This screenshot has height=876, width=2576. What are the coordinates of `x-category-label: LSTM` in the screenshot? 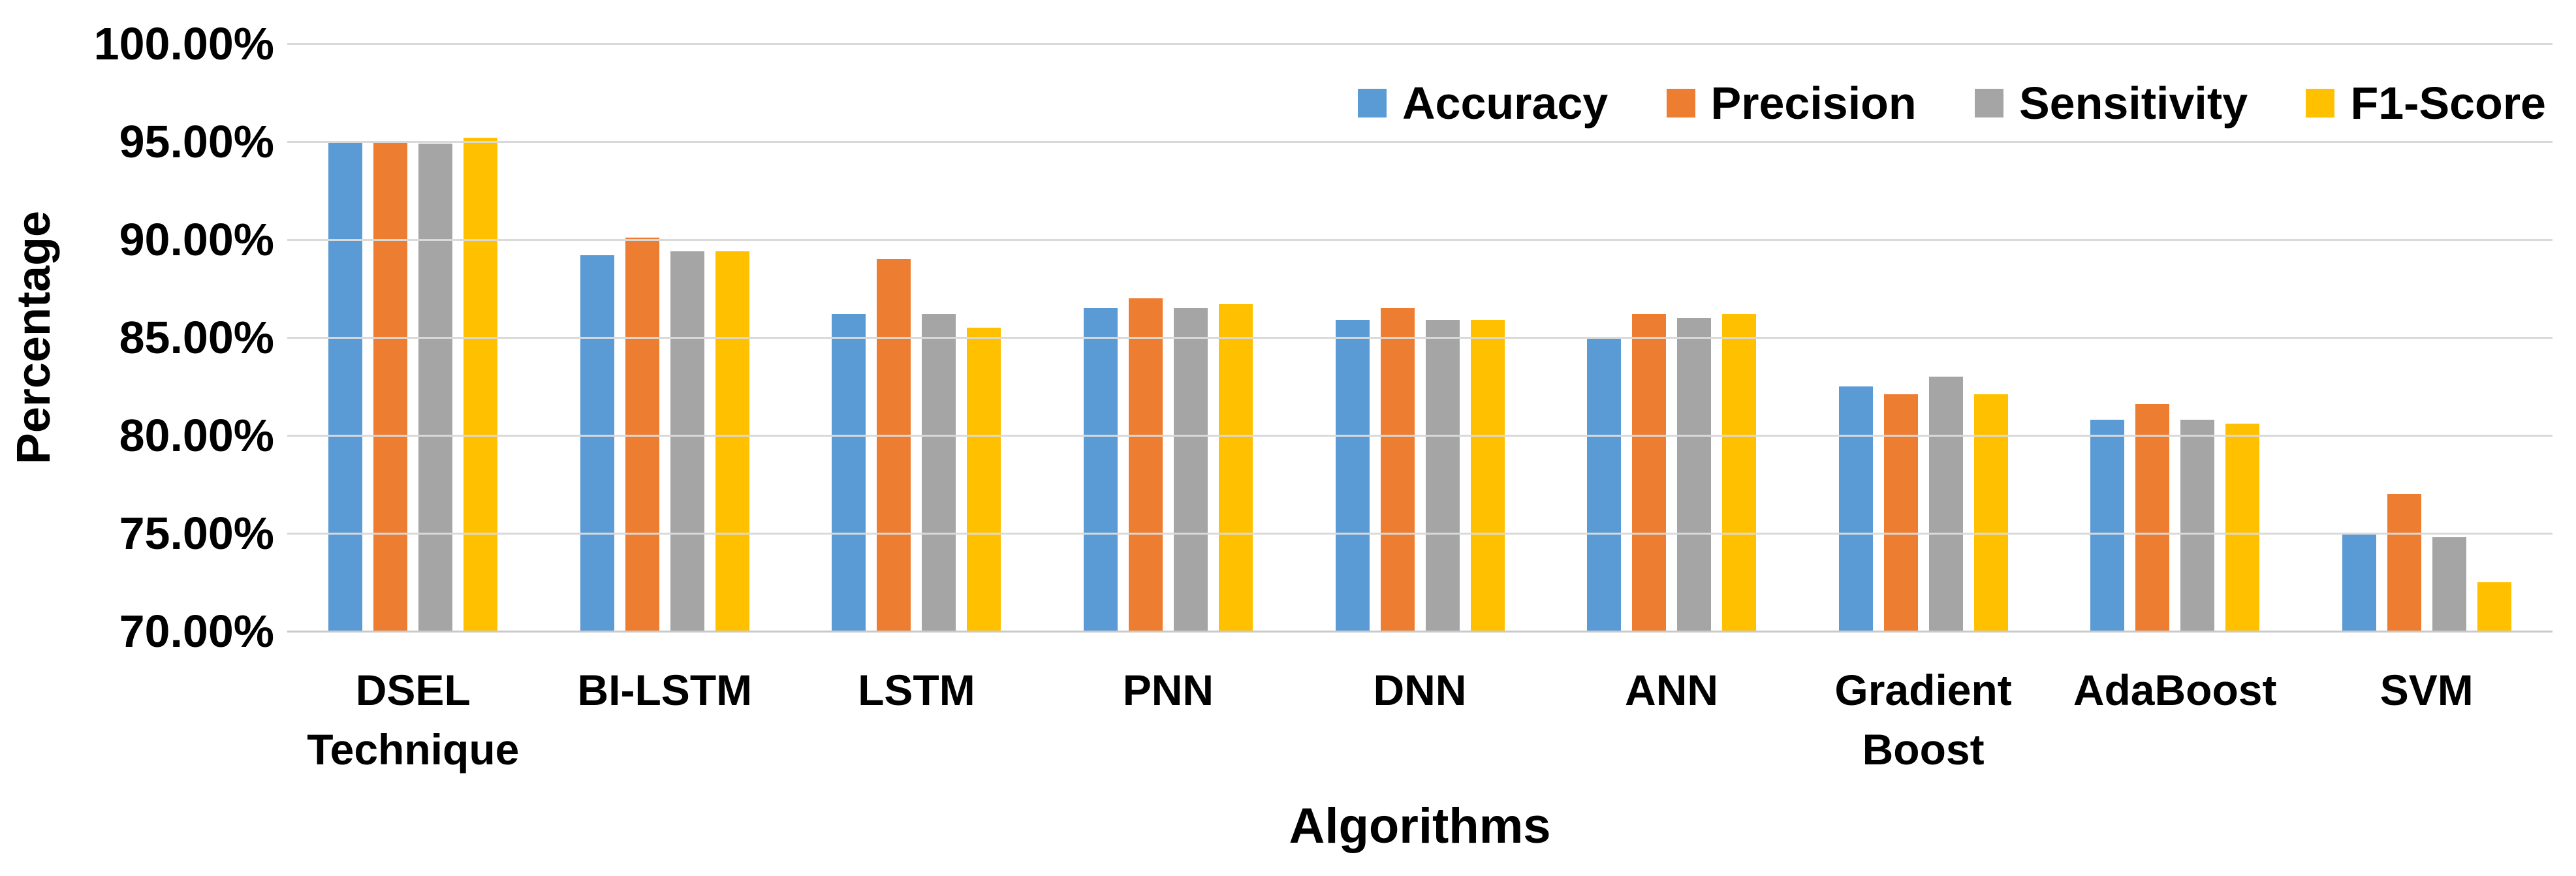 It's located at (916, 690).